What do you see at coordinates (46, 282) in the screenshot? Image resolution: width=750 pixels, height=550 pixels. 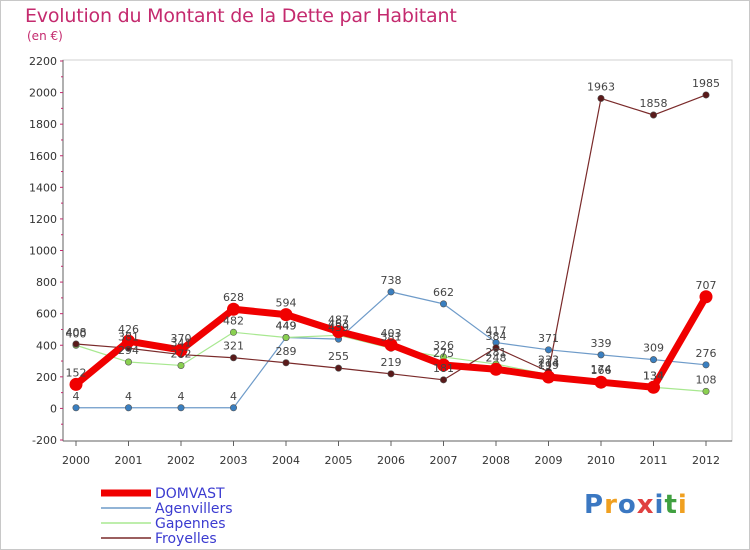 I see `y-tick-label: 800` at bounding box center [46, 282].